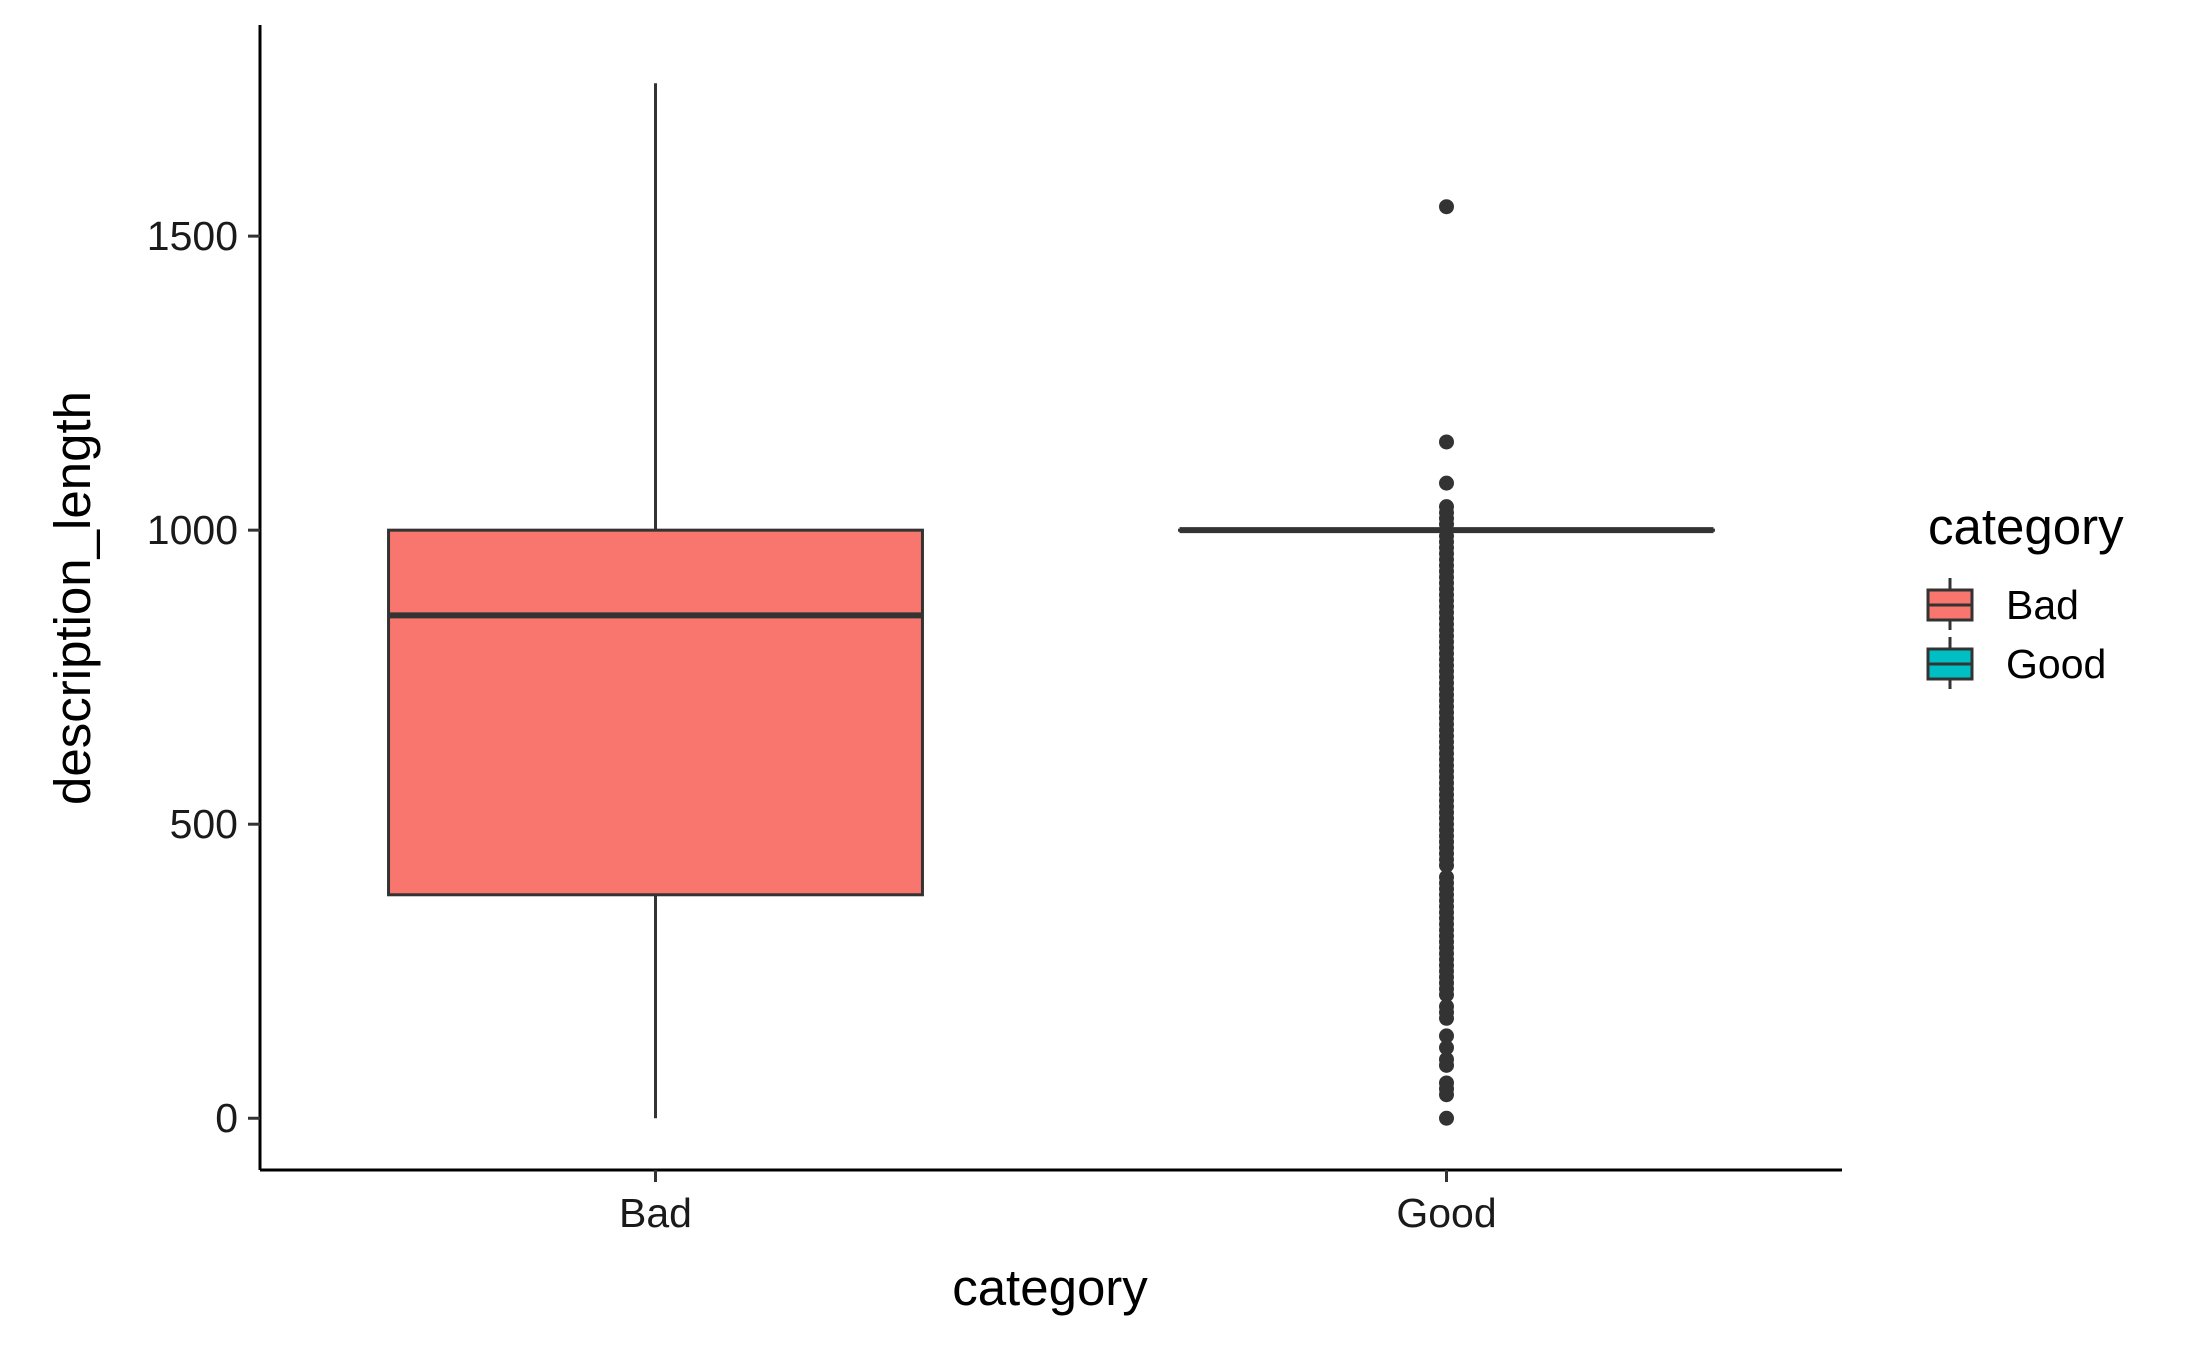 Image resolution: width=2187 pixels, height=1350 pixels. What do you see at coordinates (72, 598) in the screenshot?
I see `y-axis-title: description_length` at bounding box center [72, 598].